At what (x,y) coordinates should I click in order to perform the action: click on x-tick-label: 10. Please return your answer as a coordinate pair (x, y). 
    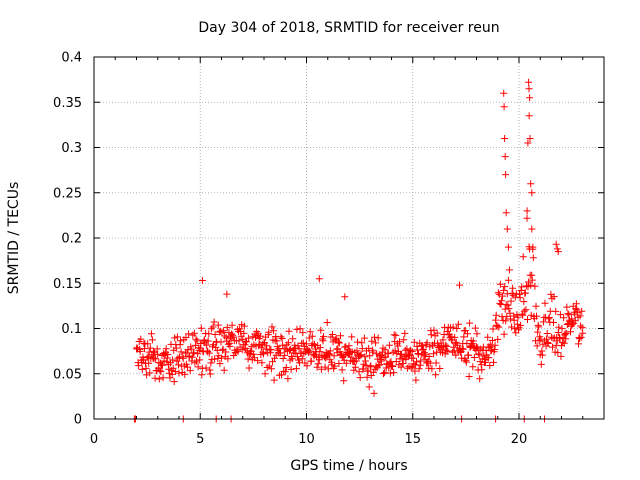
    Looking at the image, I should click on (306, 439).